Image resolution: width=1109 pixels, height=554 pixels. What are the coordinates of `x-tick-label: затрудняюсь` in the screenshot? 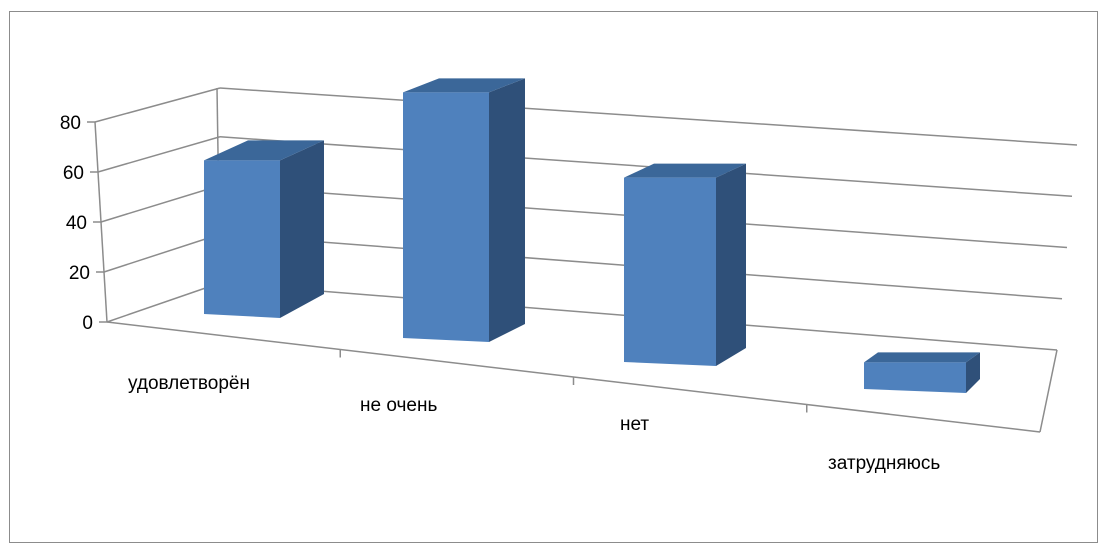 It's located at (884, 463).